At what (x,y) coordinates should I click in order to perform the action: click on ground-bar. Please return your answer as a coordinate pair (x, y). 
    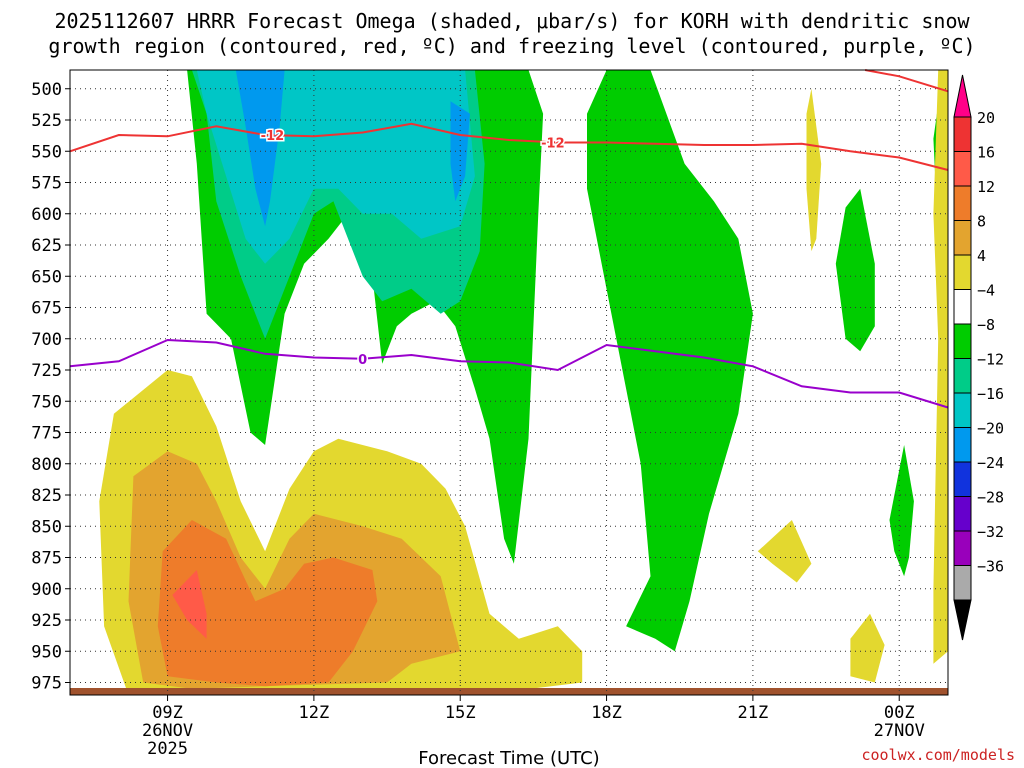
    Looking at the image, I should click on (509, 691).